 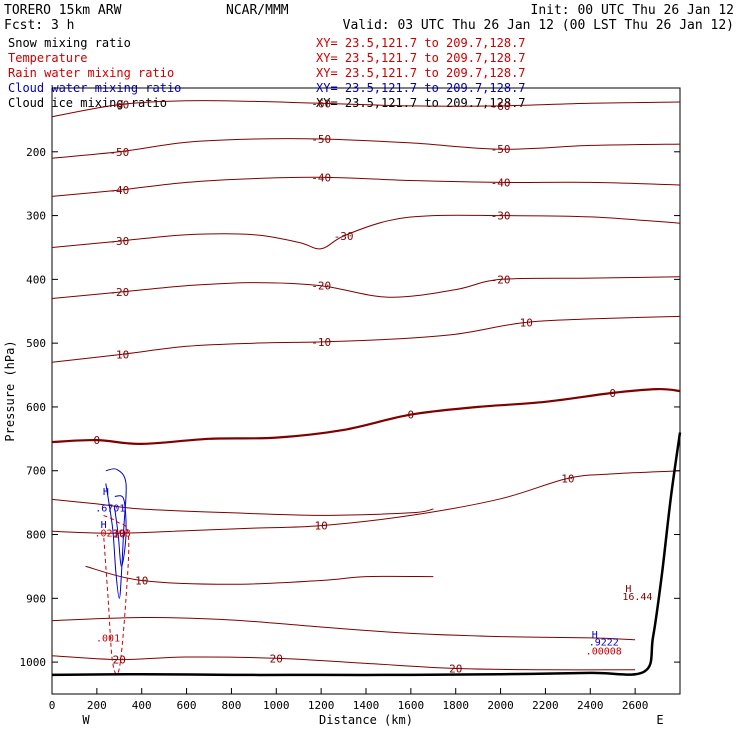 I want to click on chart-annotation: .00008, so click(x=604, y=651).